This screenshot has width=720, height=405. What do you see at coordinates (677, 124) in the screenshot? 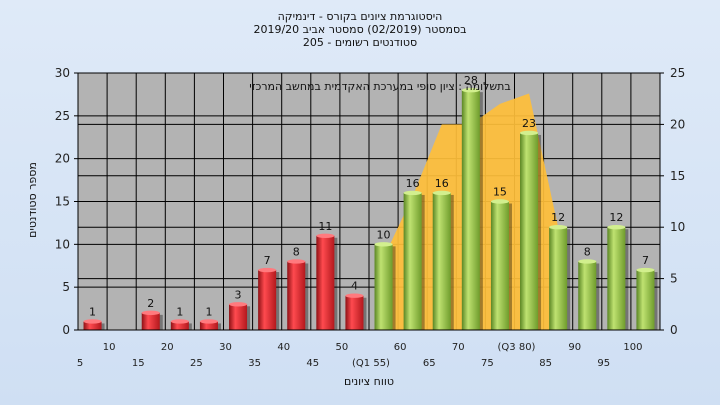
I see `y-tick-label-right: 20` at bounding box center [677, 124].